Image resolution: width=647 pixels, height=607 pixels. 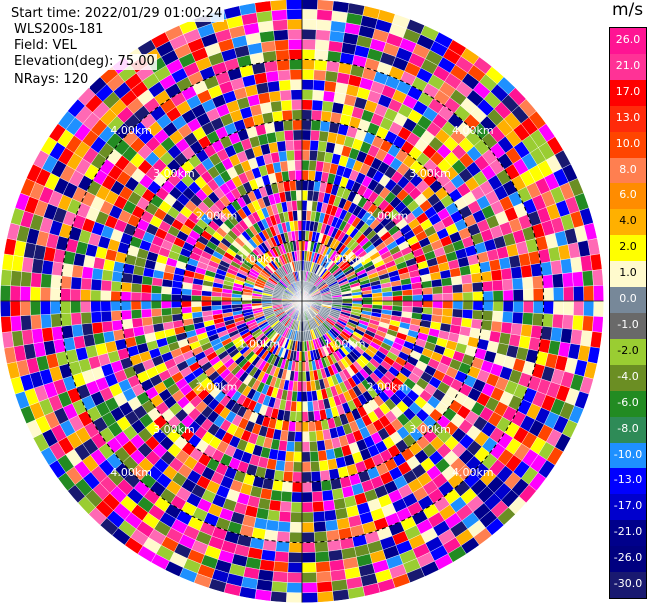 I want to click on colorbar-tick-label: 6.0, so click(x=628, y=195).